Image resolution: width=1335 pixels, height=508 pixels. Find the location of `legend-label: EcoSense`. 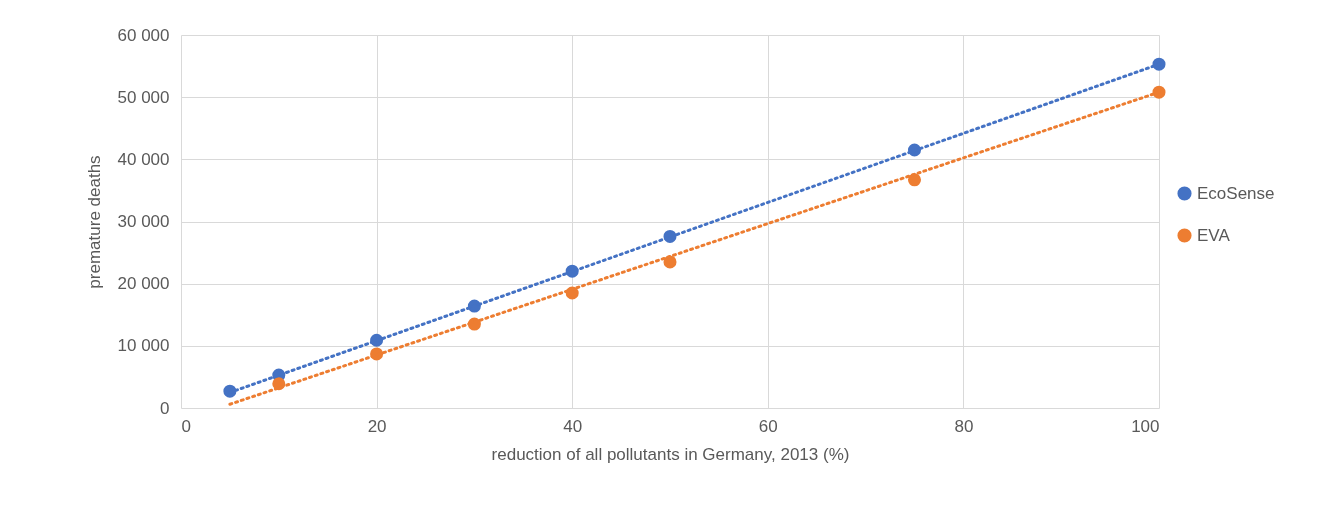

legend-label: EcoSense is located at coordinates (1236, 193).